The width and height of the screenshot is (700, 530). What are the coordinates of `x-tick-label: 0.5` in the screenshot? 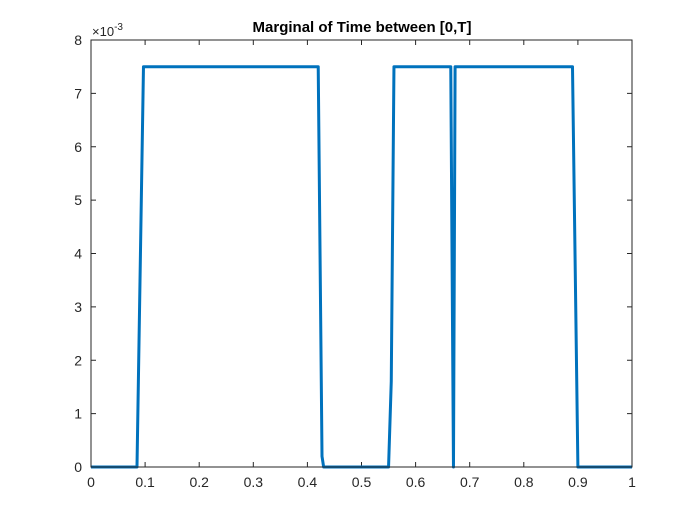 It's located at (362, 482).